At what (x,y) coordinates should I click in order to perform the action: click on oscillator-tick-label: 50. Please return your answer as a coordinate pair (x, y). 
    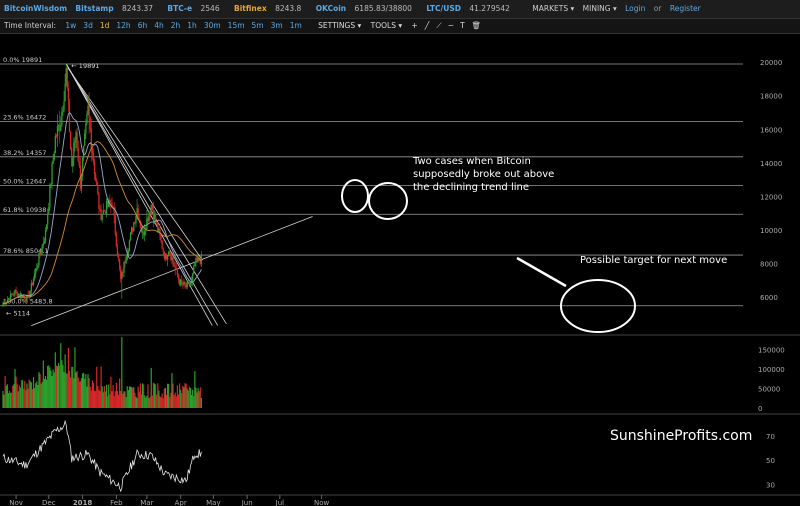
    Looking at the image, I should click on (770, 461).